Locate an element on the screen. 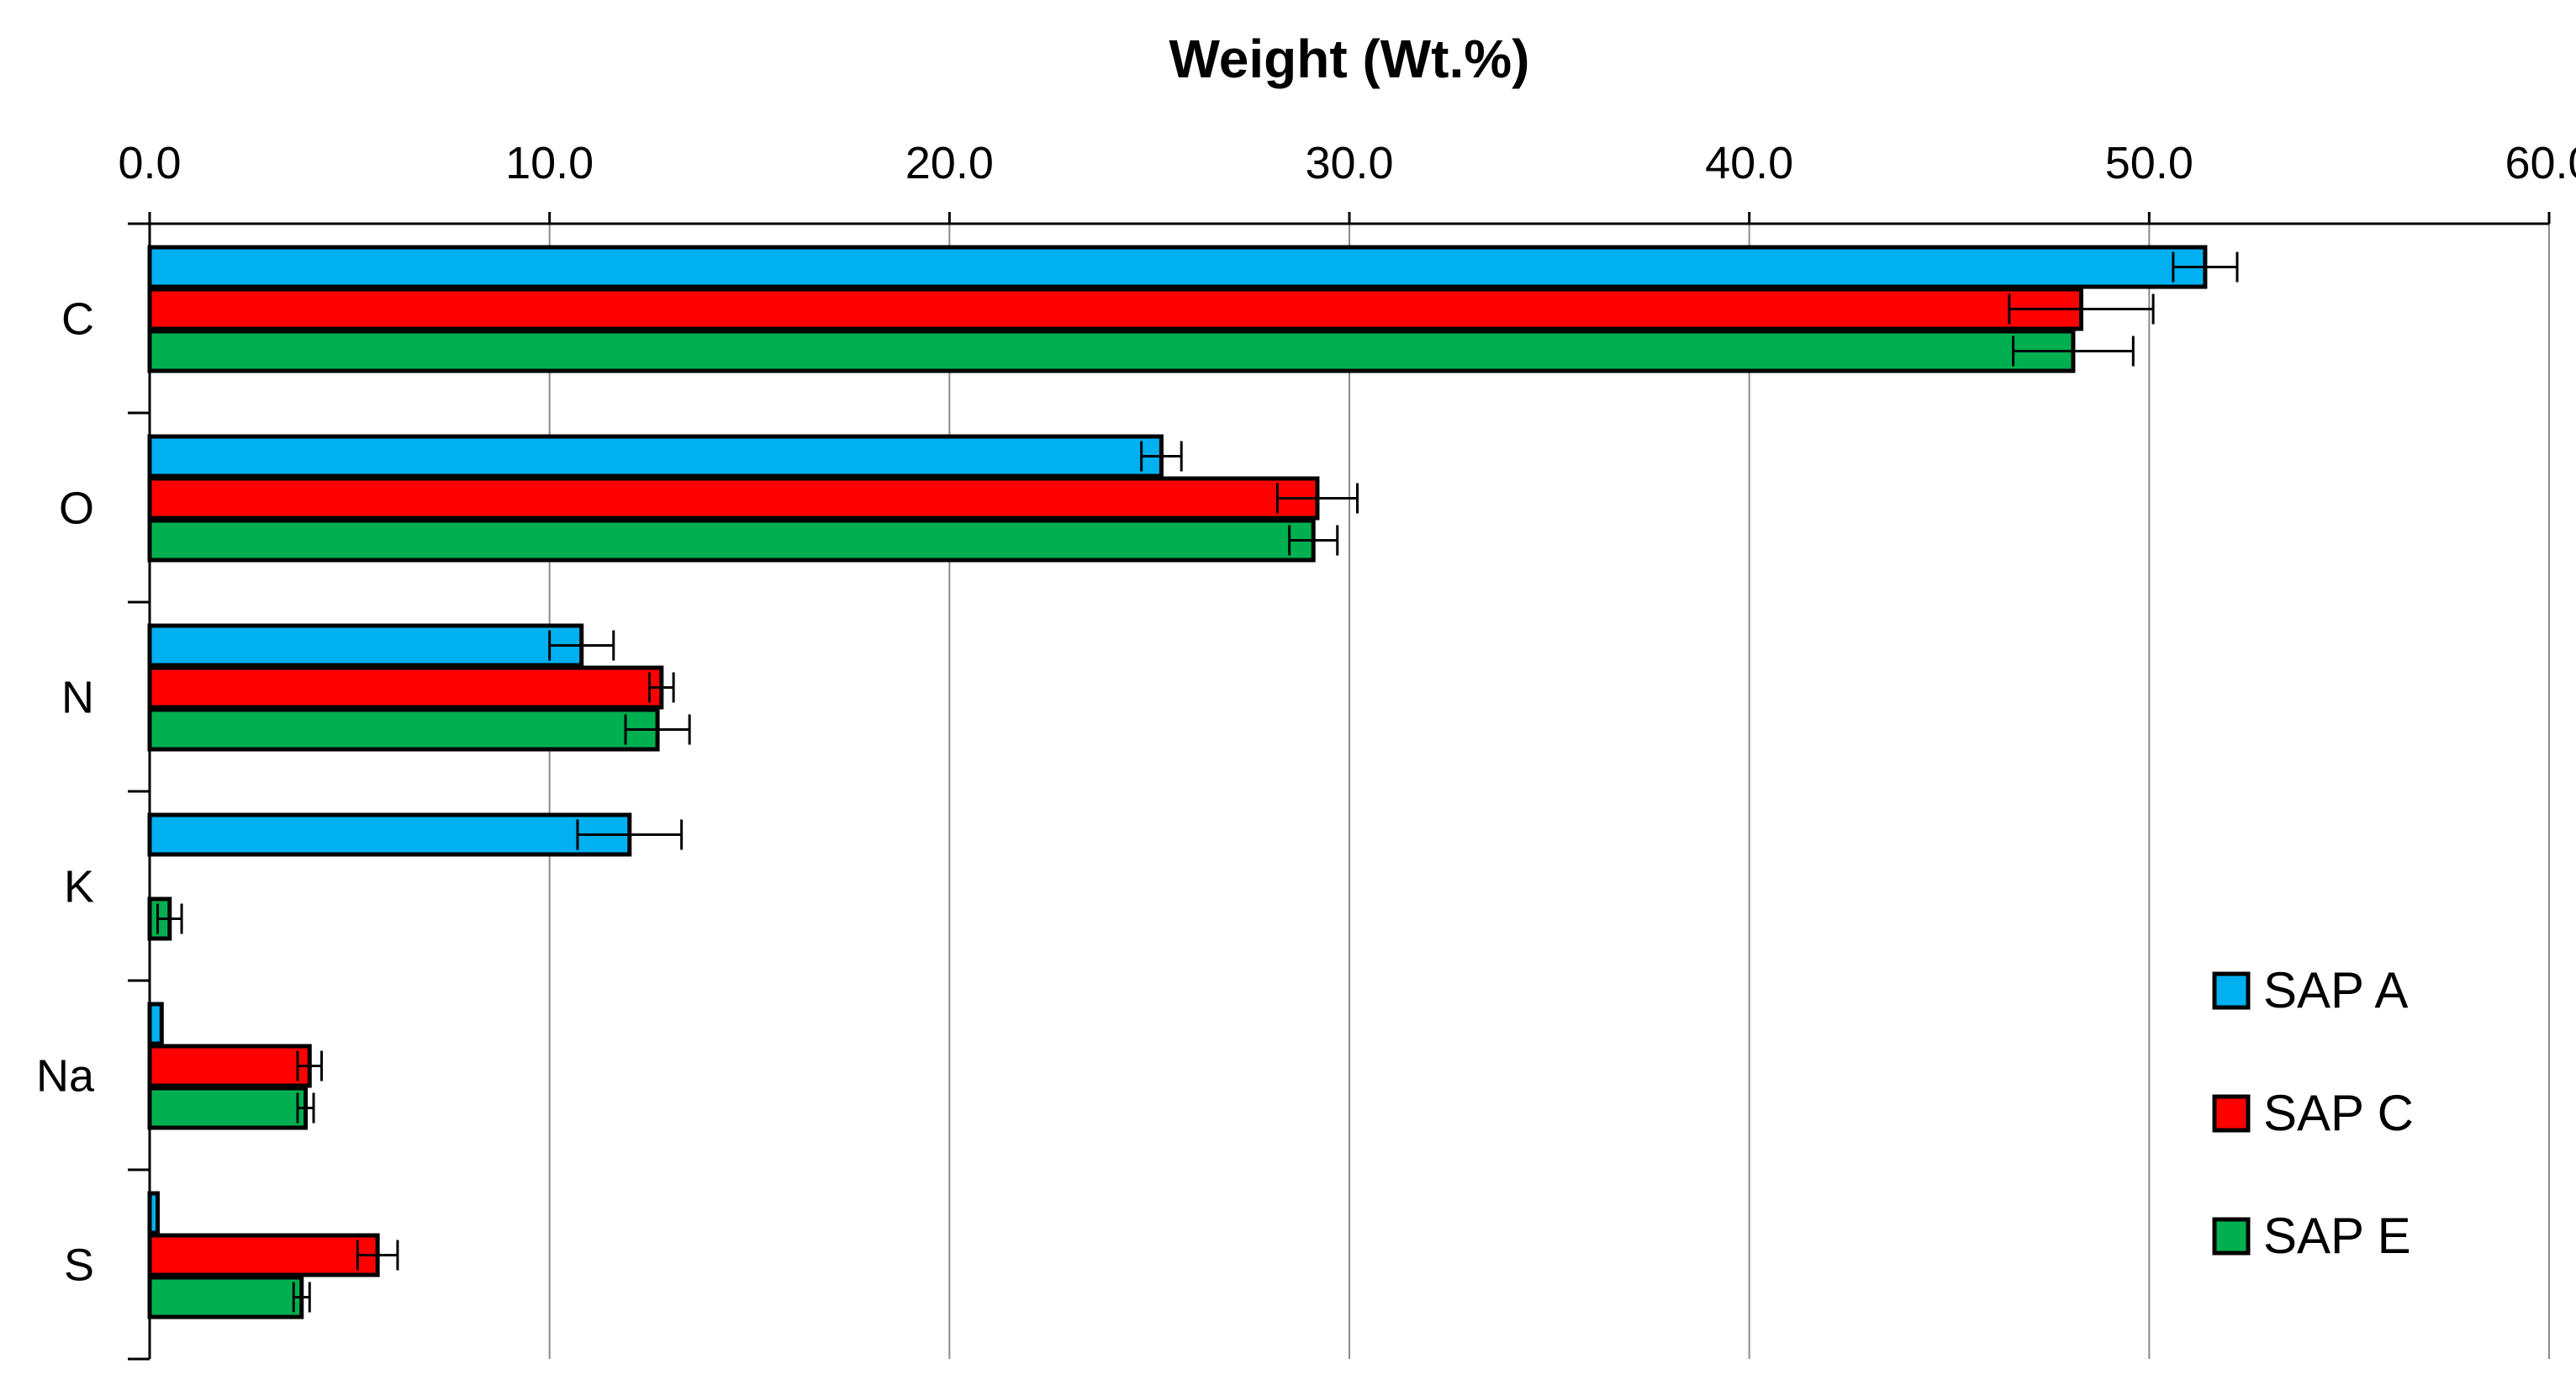  x-tick-label: 30.0 is located at coordinates (1349, 163).